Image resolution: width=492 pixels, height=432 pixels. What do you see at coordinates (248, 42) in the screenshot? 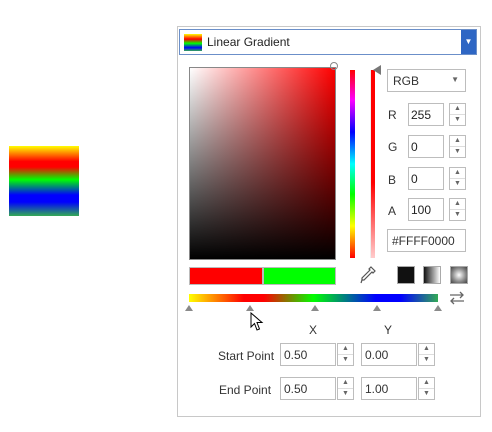
I see `brush-type-label: Linear Gradient` at bounding box center [248, 42].